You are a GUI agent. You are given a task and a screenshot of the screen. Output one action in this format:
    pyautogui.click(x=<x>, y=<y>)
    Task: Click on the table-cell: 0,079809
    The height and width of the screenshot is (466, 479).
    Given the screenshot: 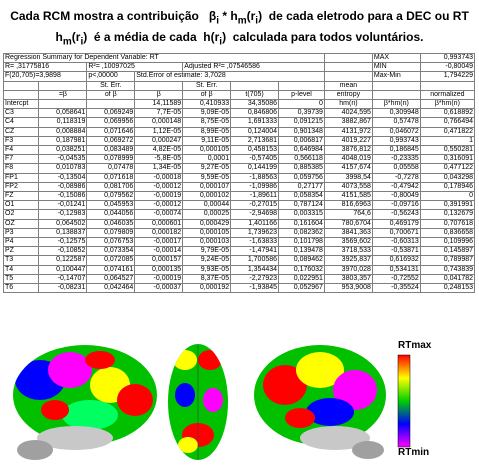 What is the action you would take?
    pyautogui.click(x=111, y=233)
    